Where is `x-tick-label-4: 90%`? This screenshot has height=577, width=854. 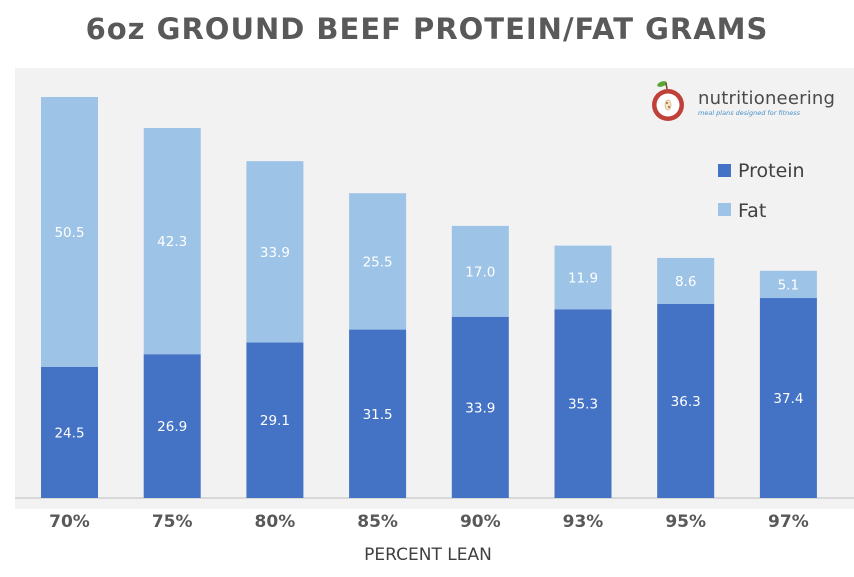
x-tick-label-4: 90% is located at coordinates (480, 522).